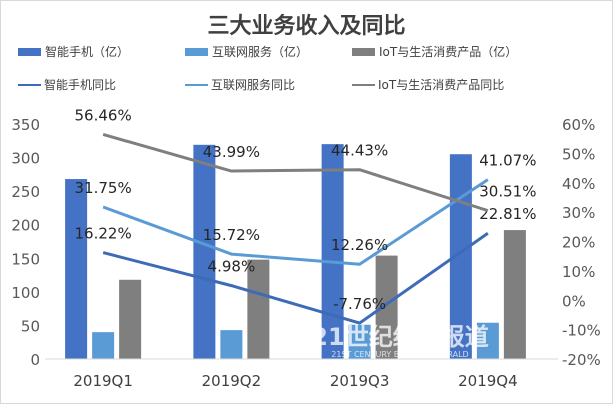  What do you see at coordinates (231, 152) in the screenshot?
I see `data-label: 43.99%` at bounding box center [231, 152].